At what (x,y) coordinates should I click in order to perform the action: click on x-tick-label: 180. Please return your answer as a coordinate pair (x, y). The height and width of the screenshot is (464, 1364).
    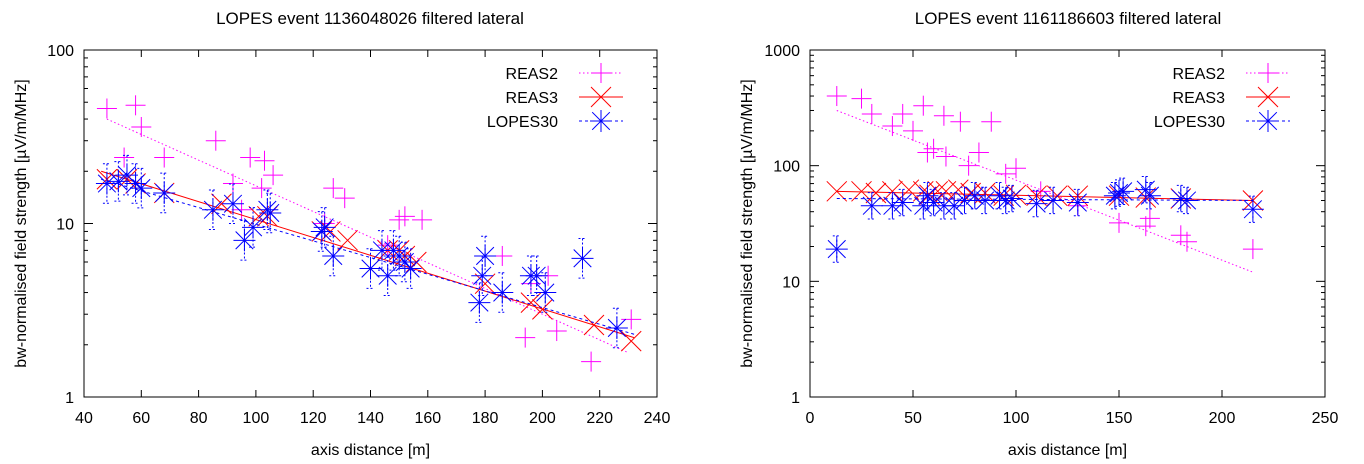
    Looking at the image, I should click on (485, 418).